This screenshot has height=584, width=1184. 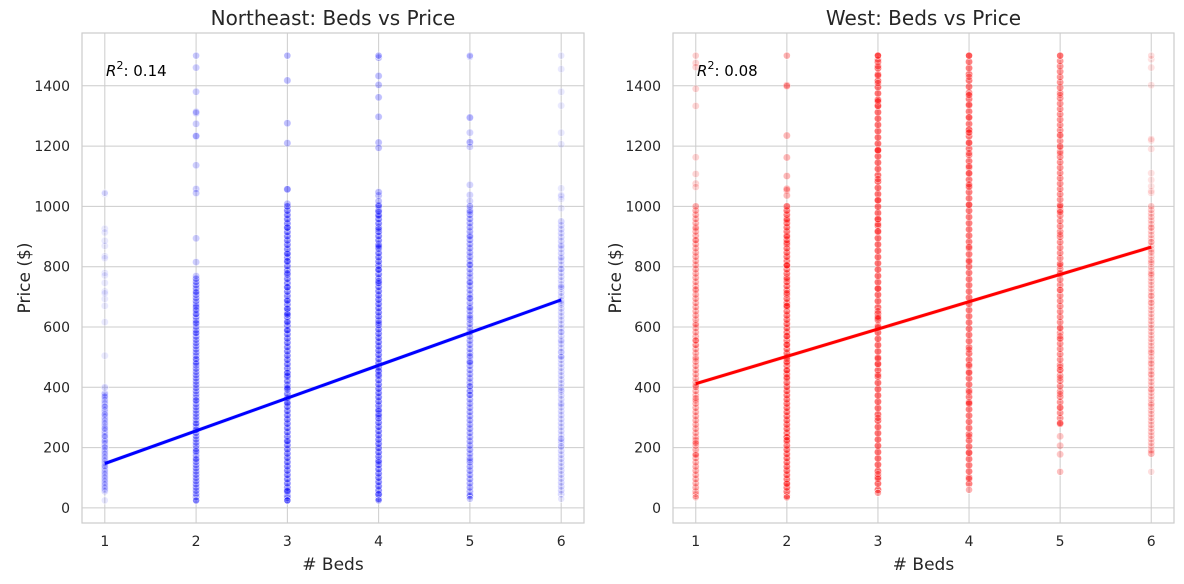 I want to click on y-tick-label: 800, so click(x=56, y=268).